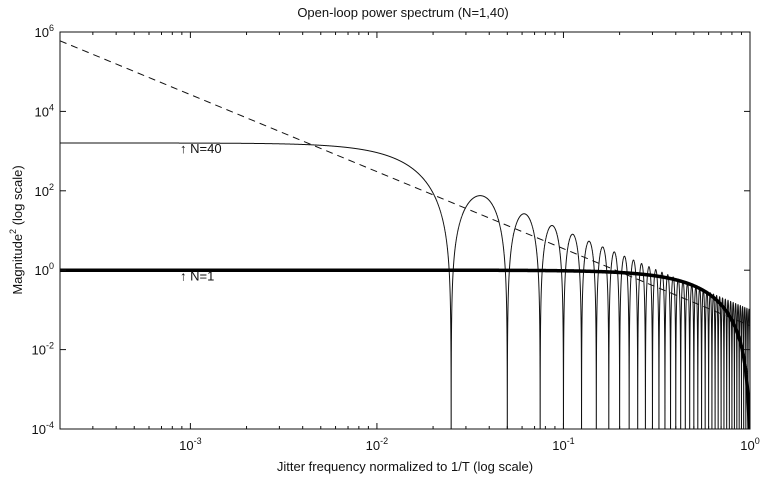  What do you see at coordinates (51, 28) in the screenshot?
I see `y-tick-exp: 6` at bounding box center [51, 28].